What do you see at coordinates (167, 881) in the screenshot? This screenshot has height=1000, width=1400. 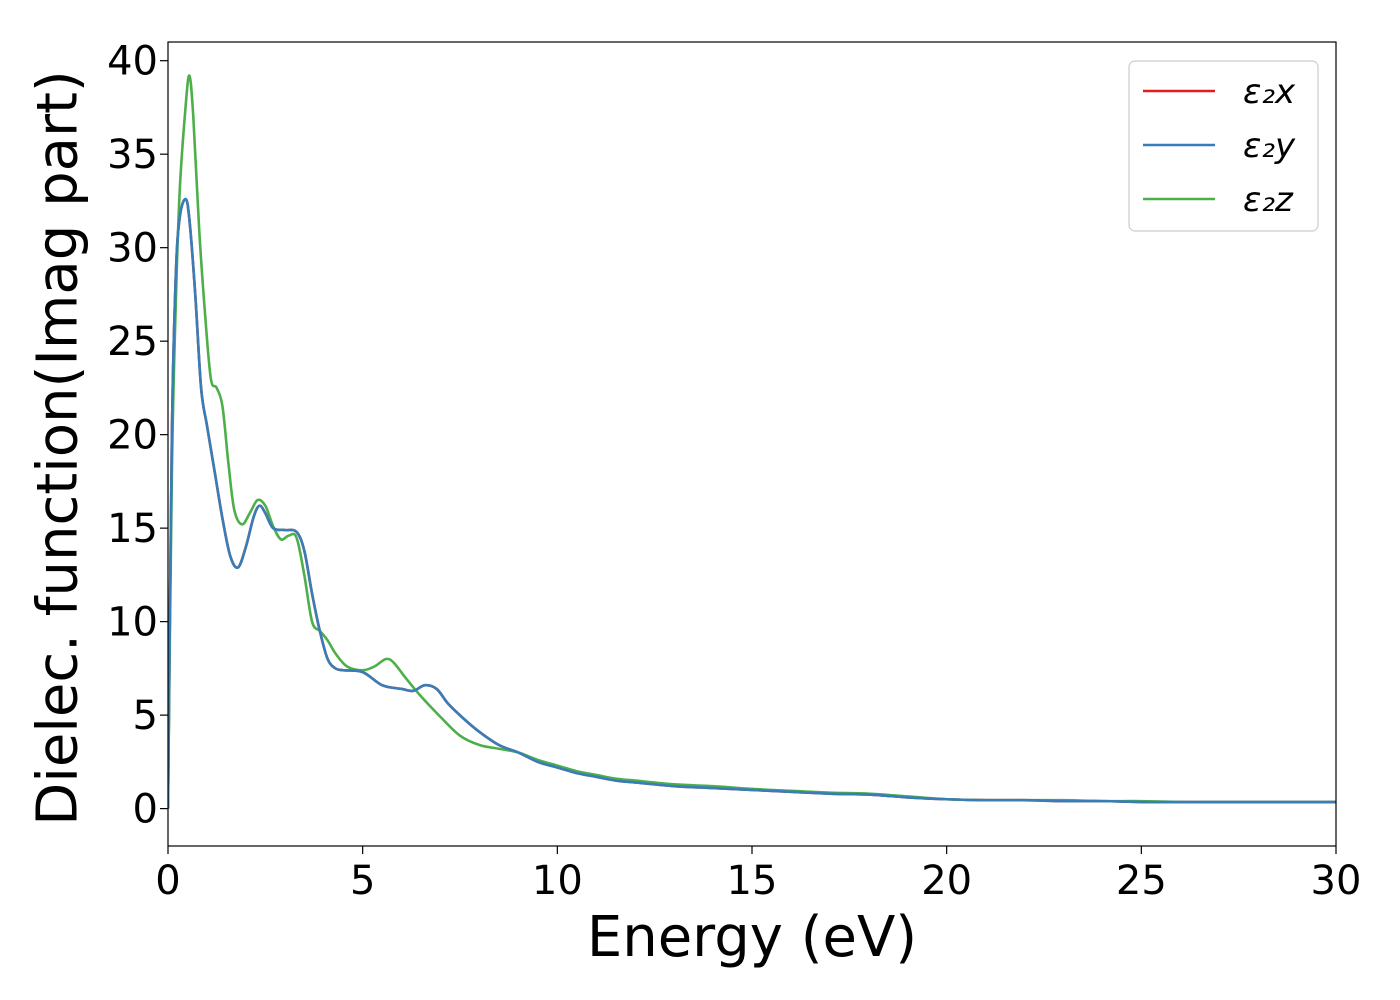 I see `x-tick-label: 0` at bounding box center [167, 881].